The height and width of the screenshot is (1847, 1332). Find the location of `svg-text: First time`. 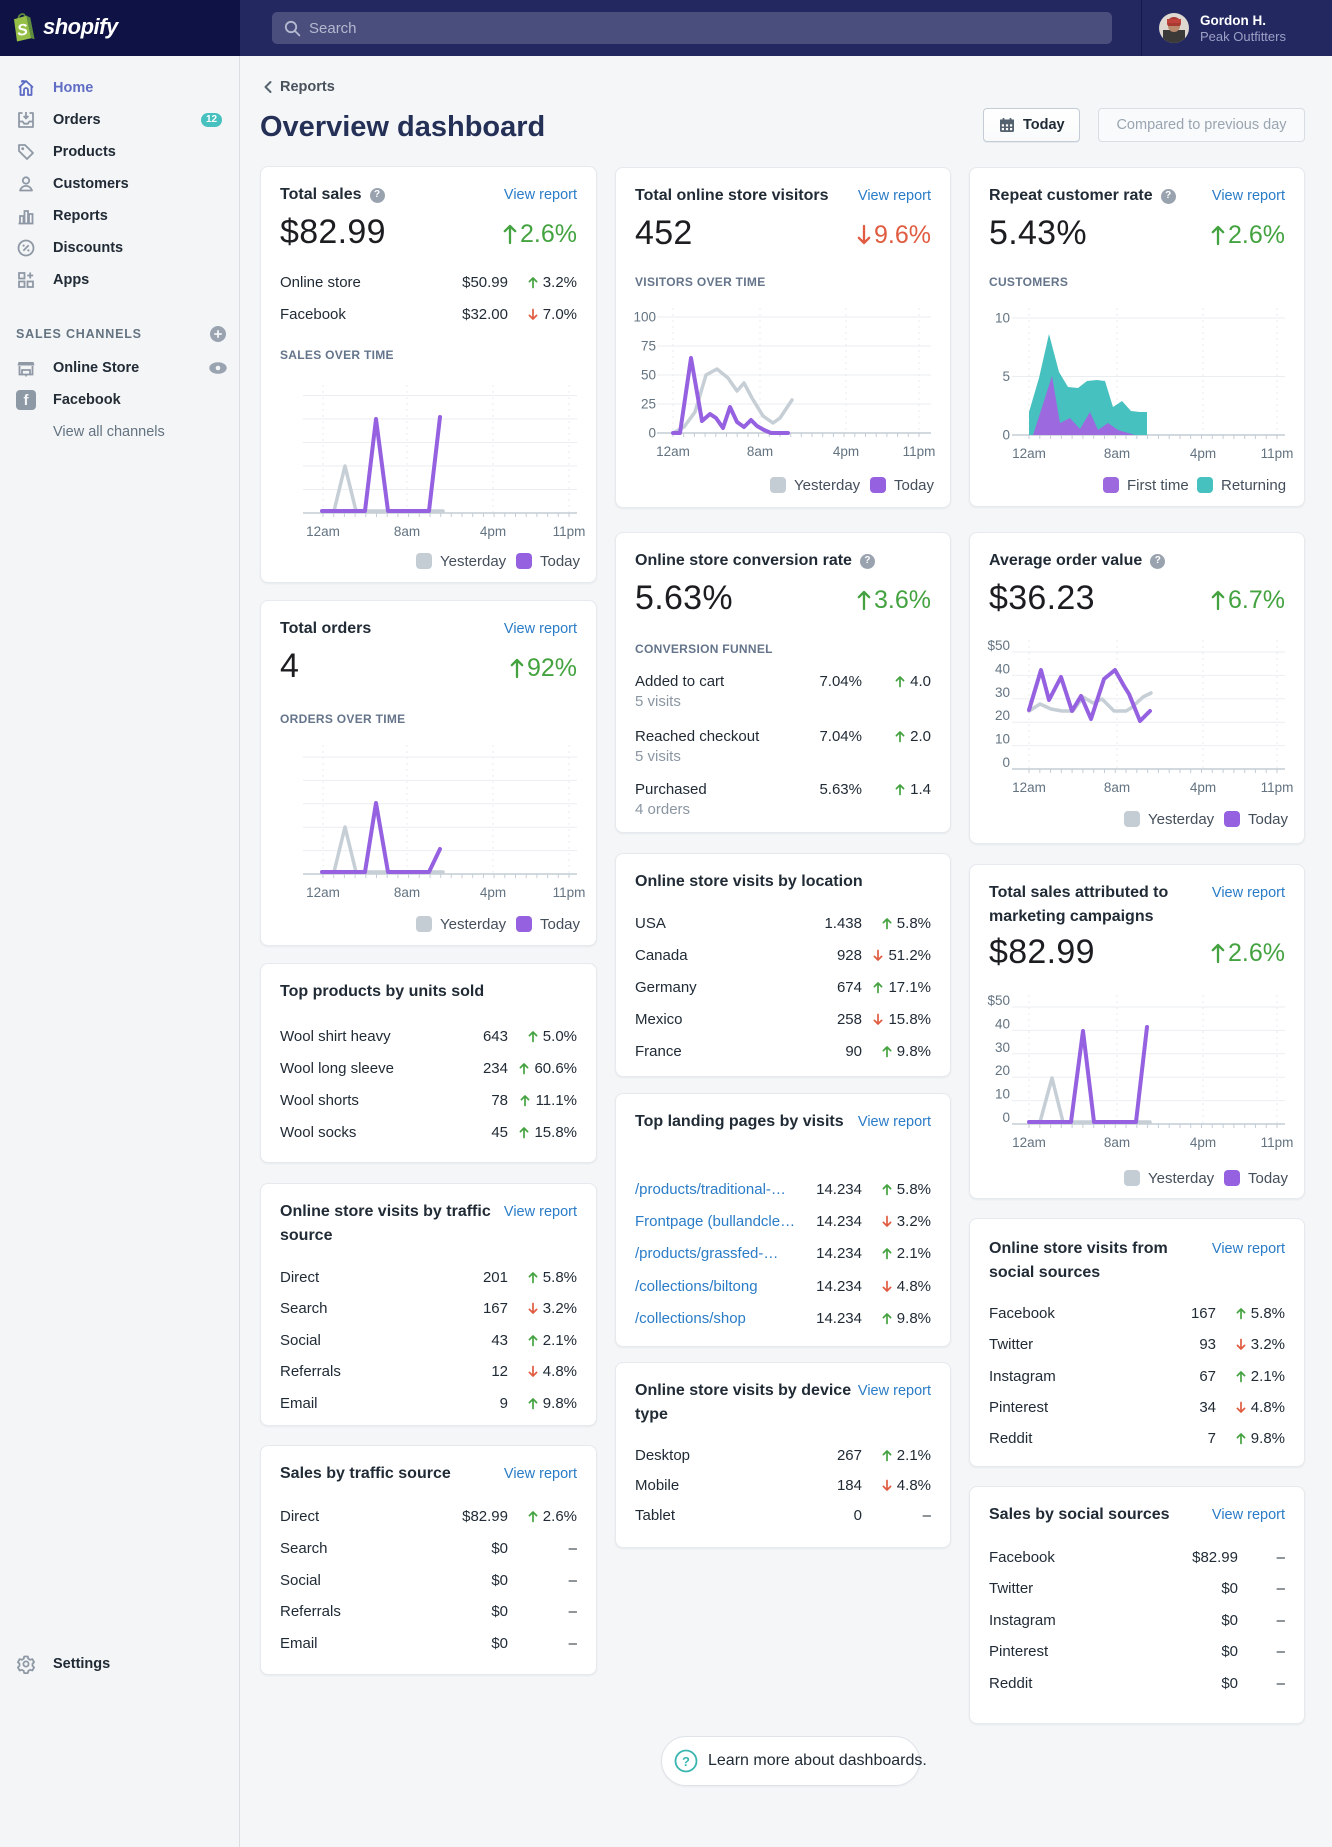

svg-text: First time is located at coordinates (1158, 485).